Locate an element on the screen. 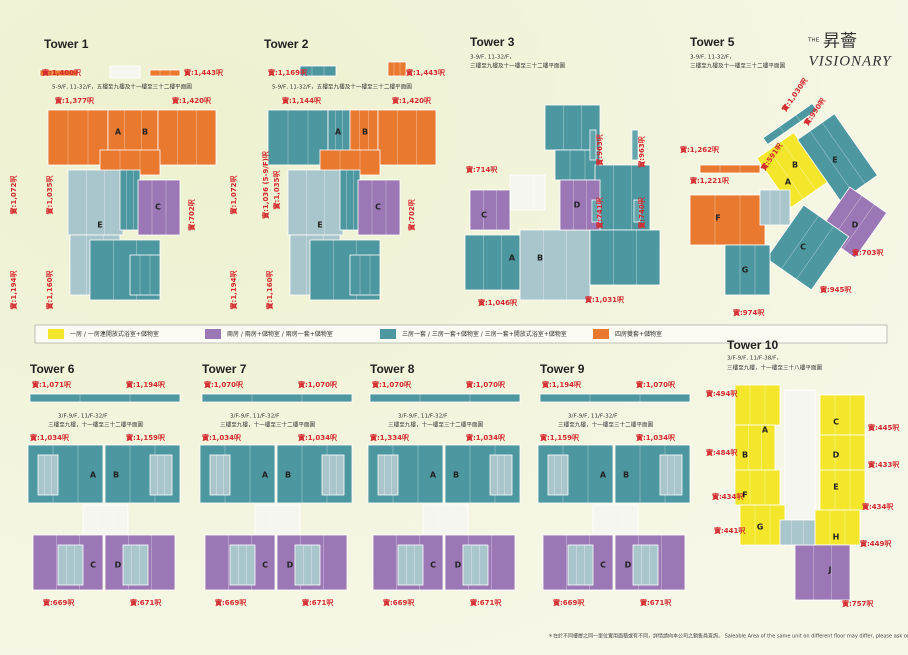 The width and height of the screenshot is (908, 655). floor-range: 3/F-9/F, 11/F-32/F is located at coordinates (254, 417).